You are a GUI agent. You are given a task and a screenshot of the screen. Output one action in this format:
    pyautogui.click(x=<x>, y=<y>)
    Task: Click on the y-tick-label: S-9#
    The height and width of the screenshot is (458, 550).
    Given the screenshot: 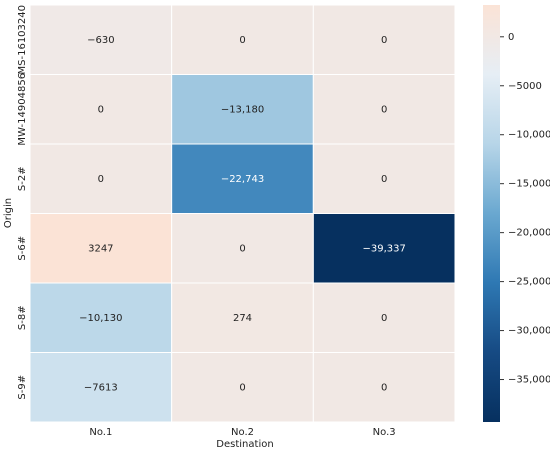 What is the action you would take?
    pyautogui.click(x=22, y=387)
    